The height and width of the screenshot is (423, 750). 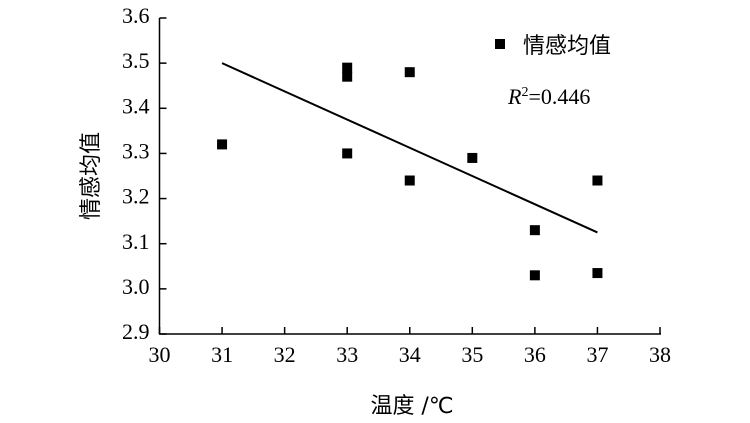 I want to click on legend-marker, so click(x=500, y=44).